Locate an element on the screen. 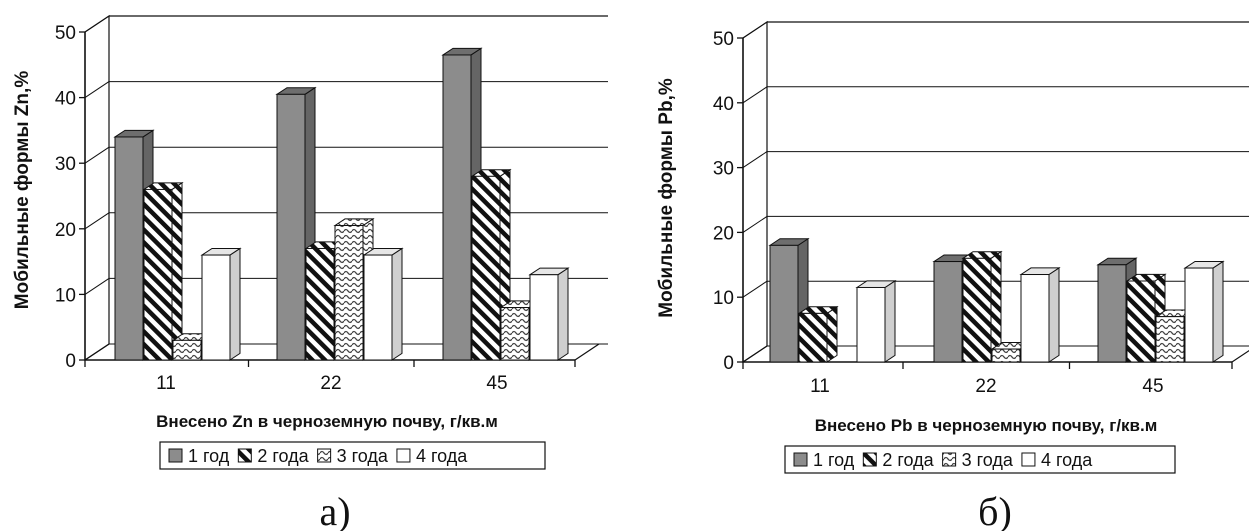 The image size is (1249, 531). legend-box is located at coordinates (980, 459).